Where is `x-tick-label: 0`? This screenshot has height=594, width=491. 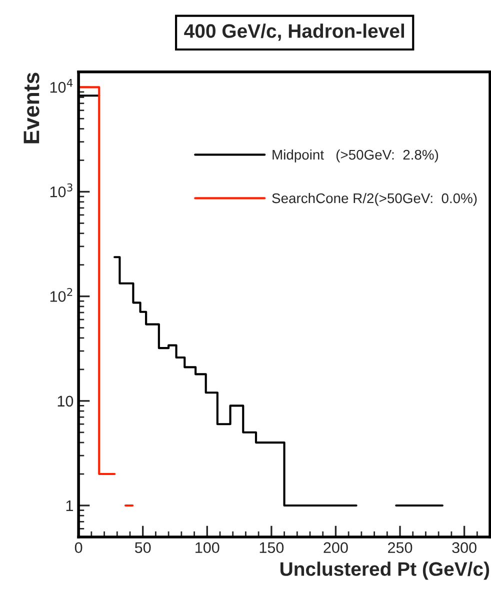 x-tick-label: 0 is located at coordinates (78, 548).